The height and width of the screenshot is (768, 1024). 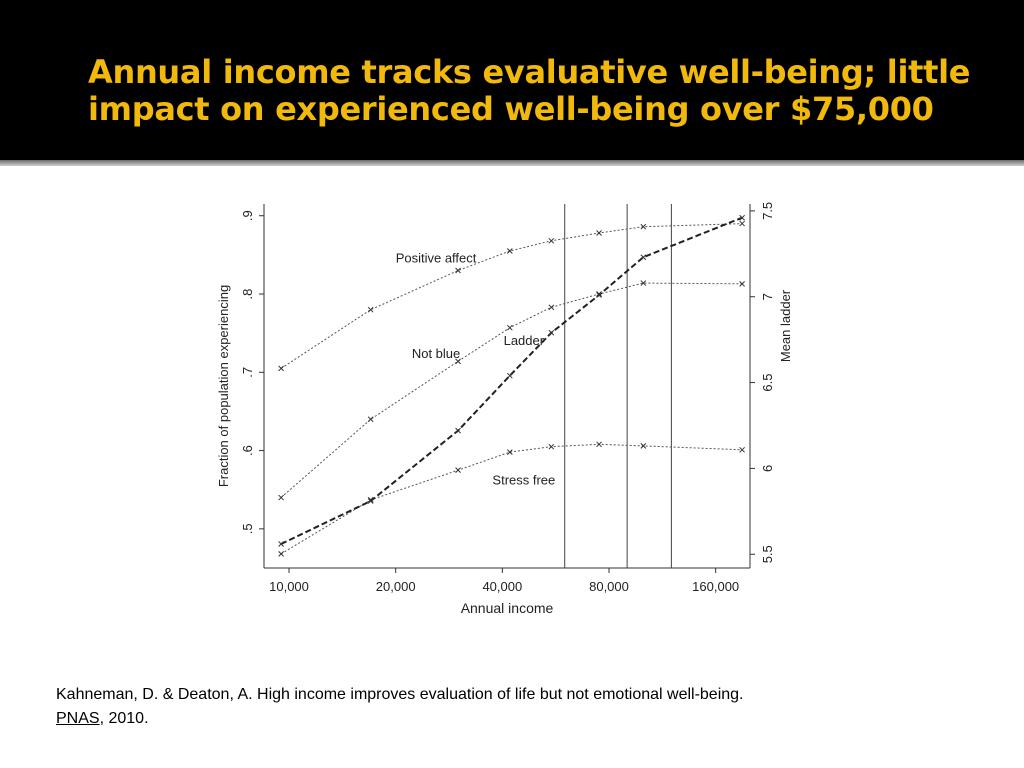 I want to click on series-label-positive-affect: Positive affect, so click(x=436, y=257).